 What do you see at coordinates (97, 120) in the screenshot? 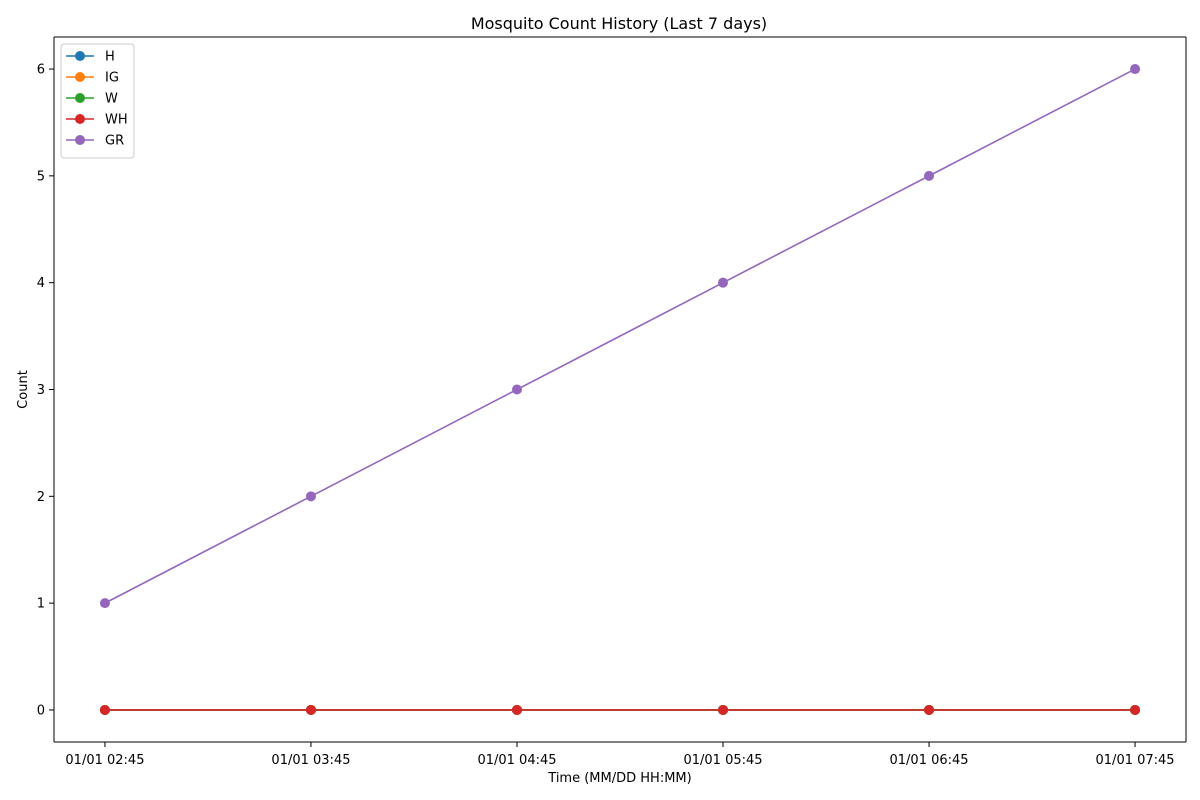
I see `legend-item-wh: WH` at bounding box center [97, 120].